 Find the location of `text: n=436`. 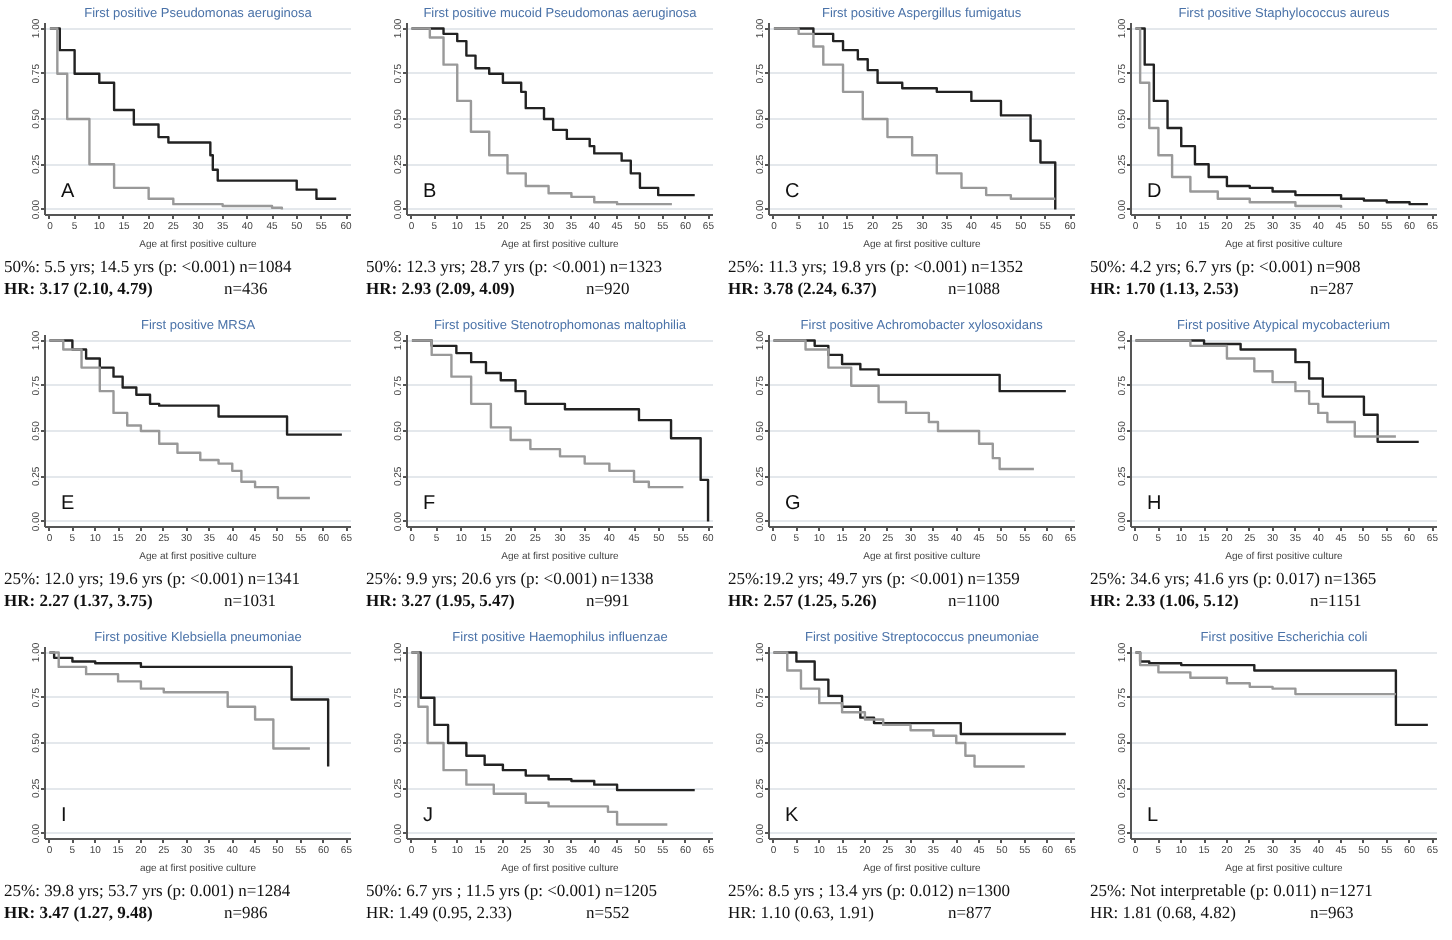

text: n=436 is located at coordinates (246, 288).